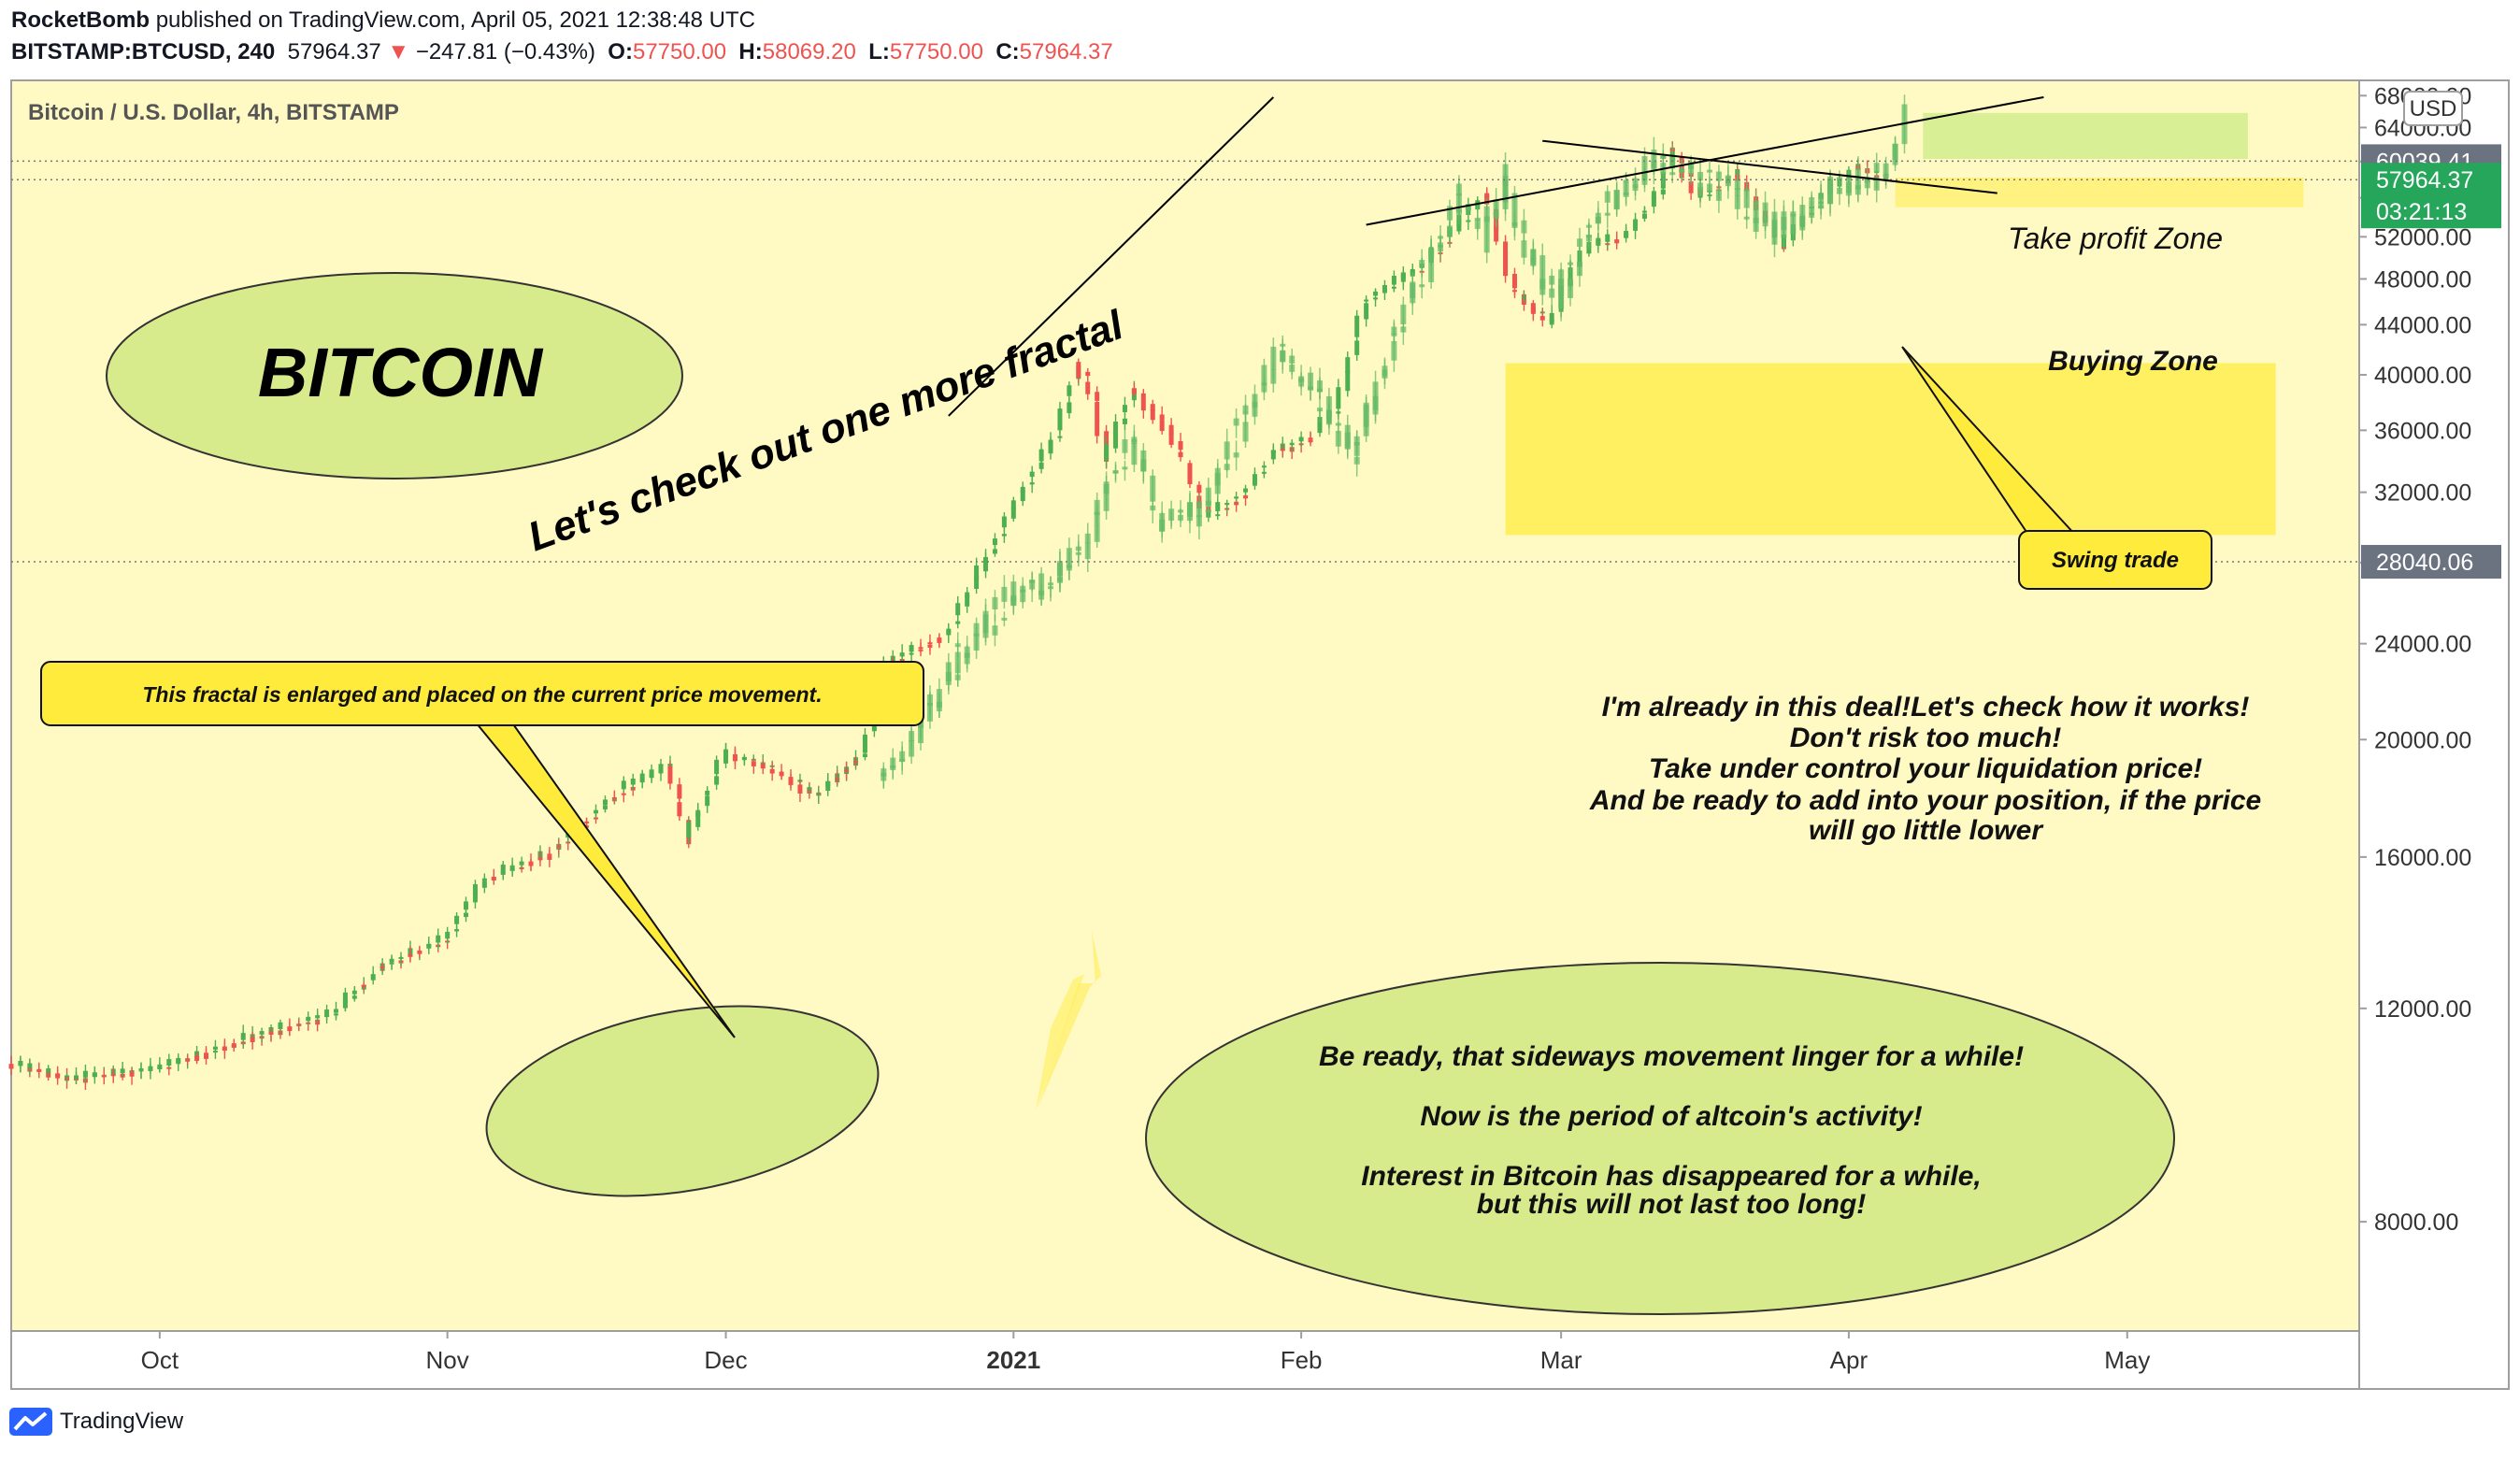 The width and height of the screenshot is (2520, 1460). What do you see at coordinates (398, 51) in the screenshot?
I see `down-arrow-icon: ▼` at bounding box center [398, 51].